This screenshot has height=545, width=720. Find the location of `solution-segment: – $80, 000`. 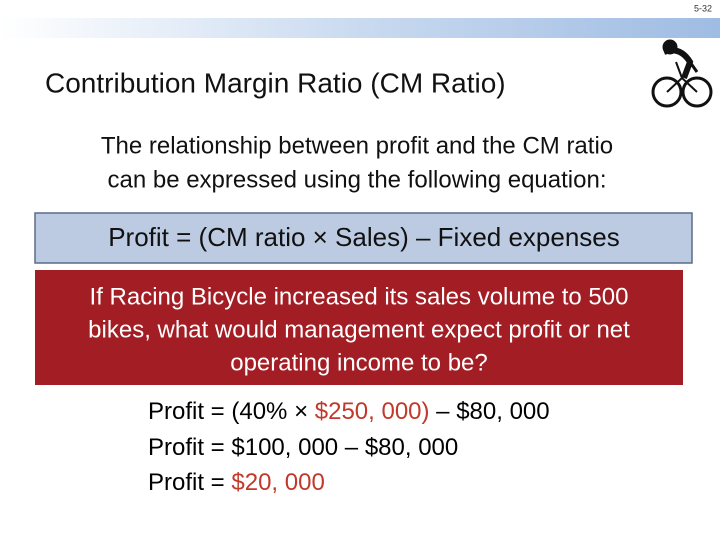

solution-segment: – $80, 000 is located at coordinates (490, 411).